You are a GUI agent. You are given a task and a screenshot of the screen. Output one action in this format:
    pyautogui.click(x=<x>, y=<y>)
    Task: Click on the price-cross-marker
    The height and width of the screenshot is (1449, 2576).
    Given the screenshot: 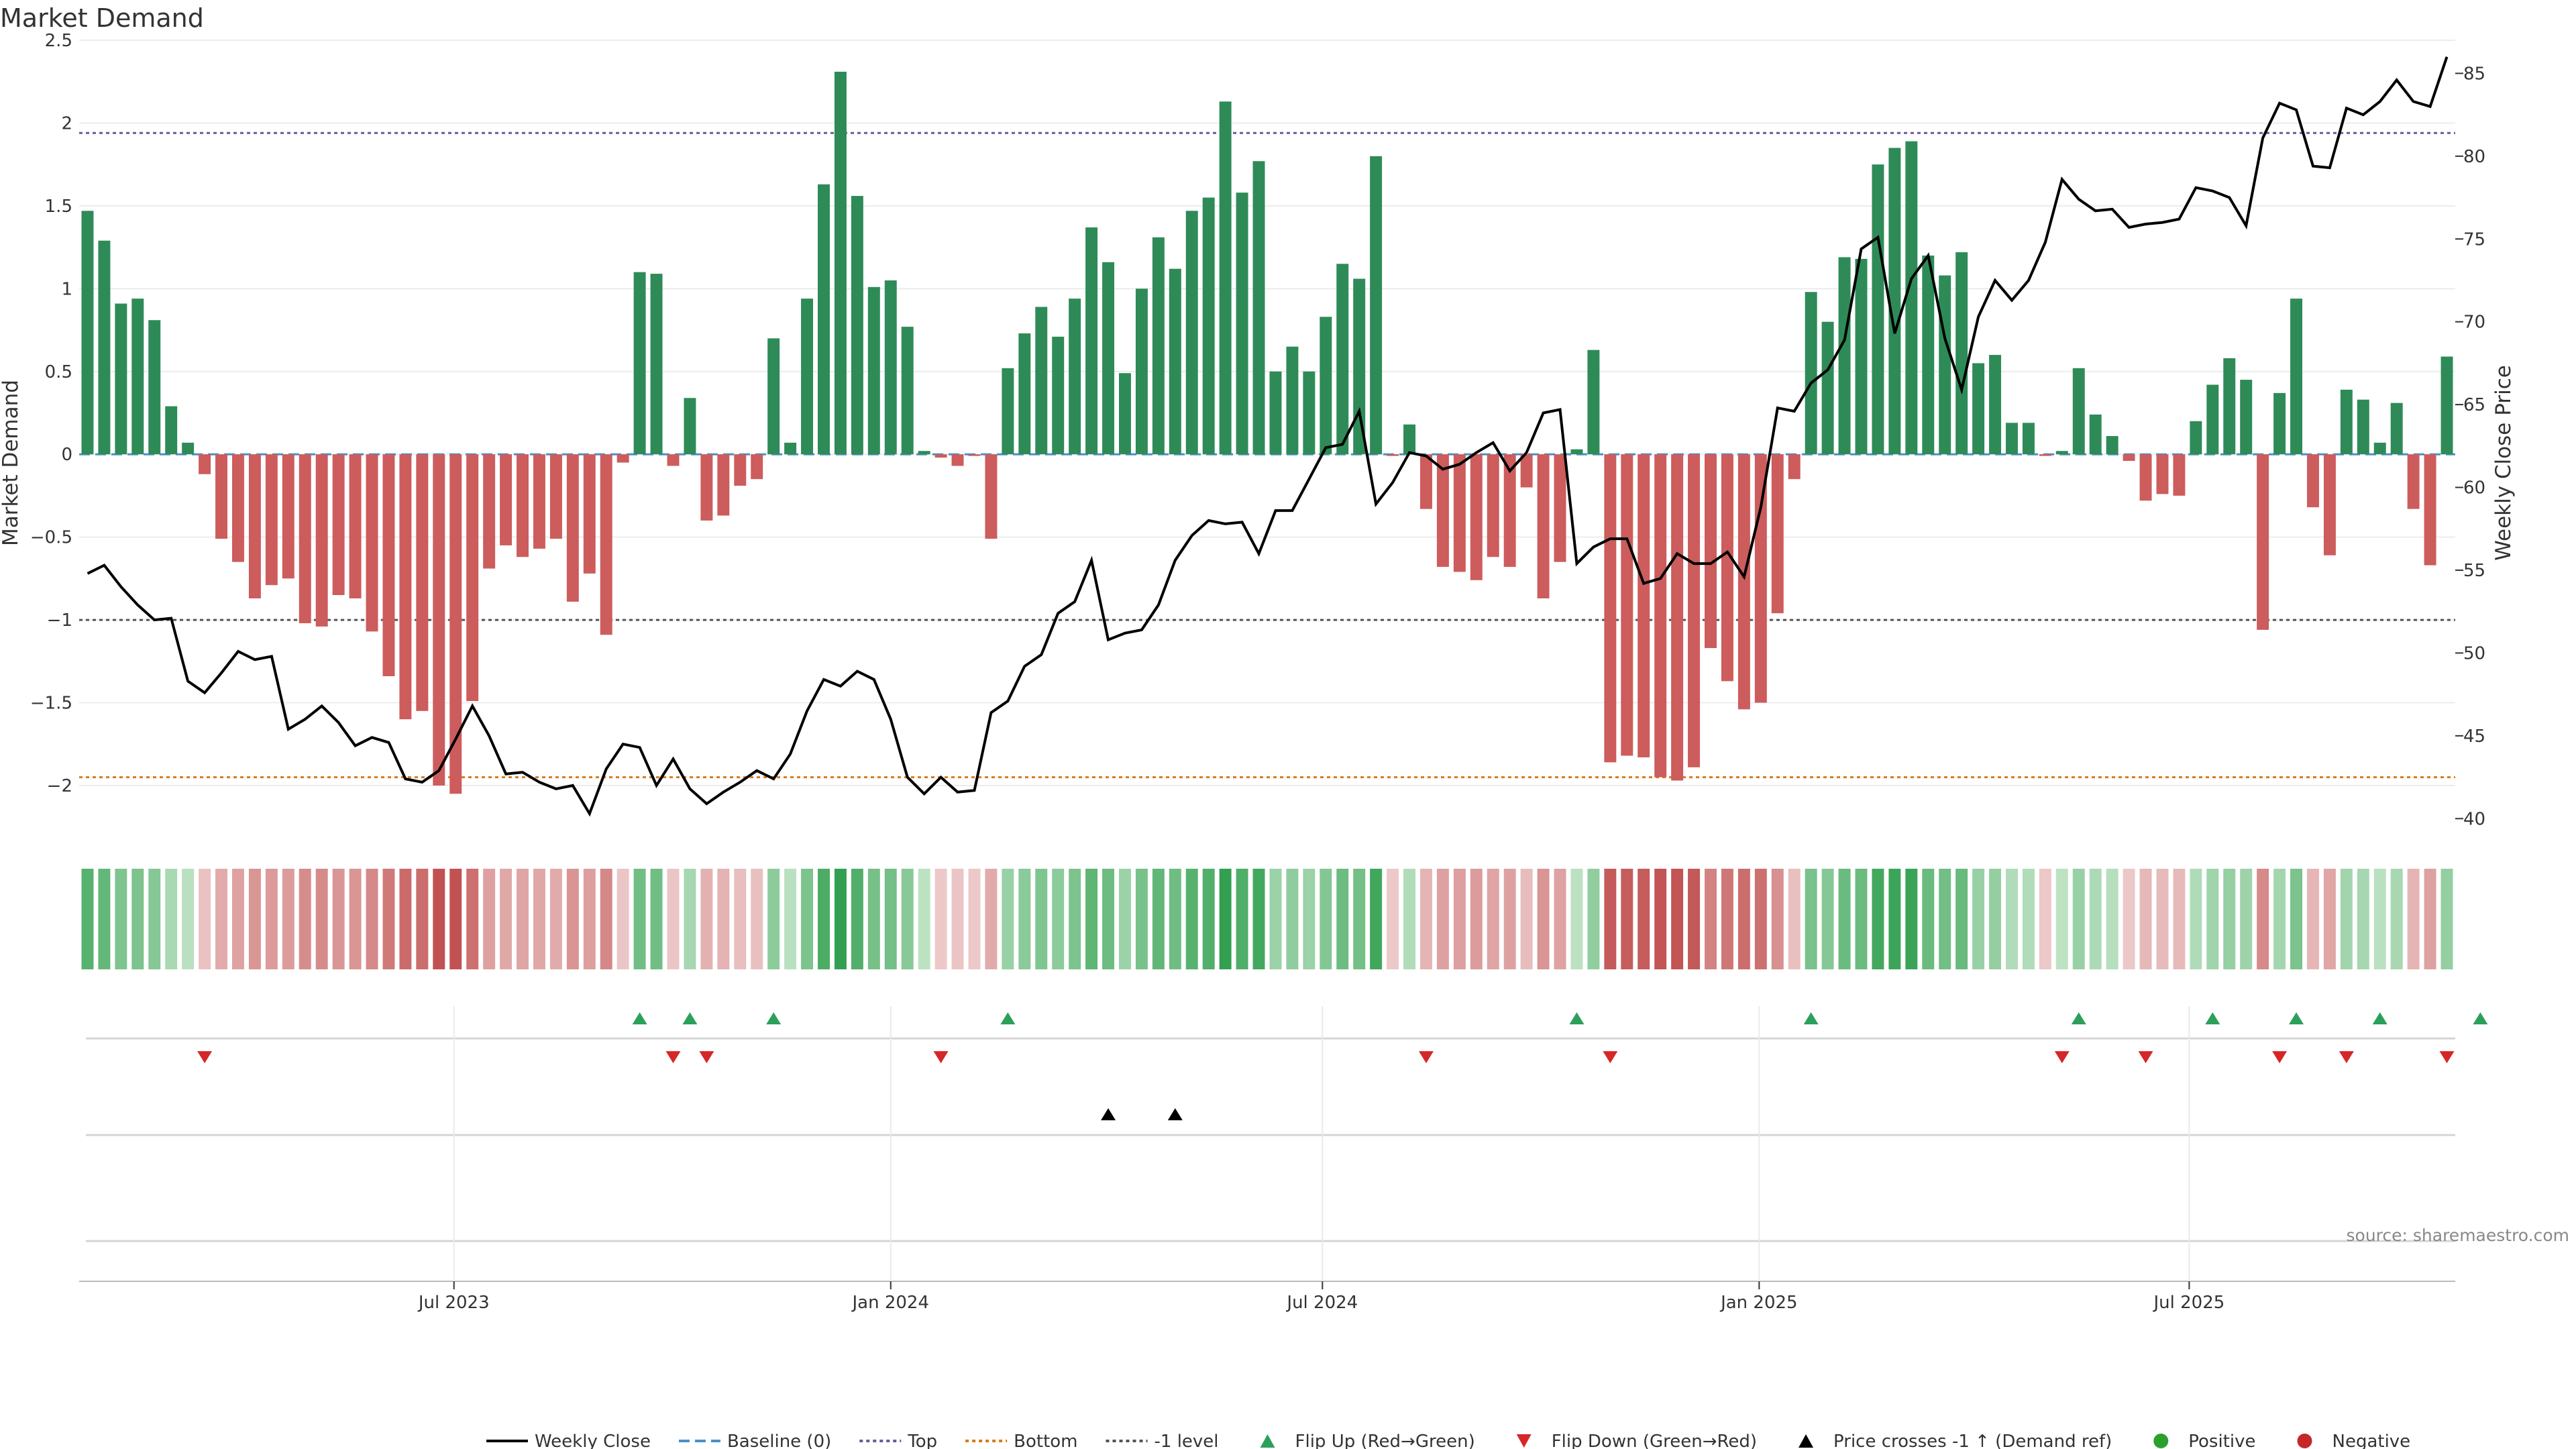 What is the action you would take?
    pyautogui.click(x=1108, y=1114)
    